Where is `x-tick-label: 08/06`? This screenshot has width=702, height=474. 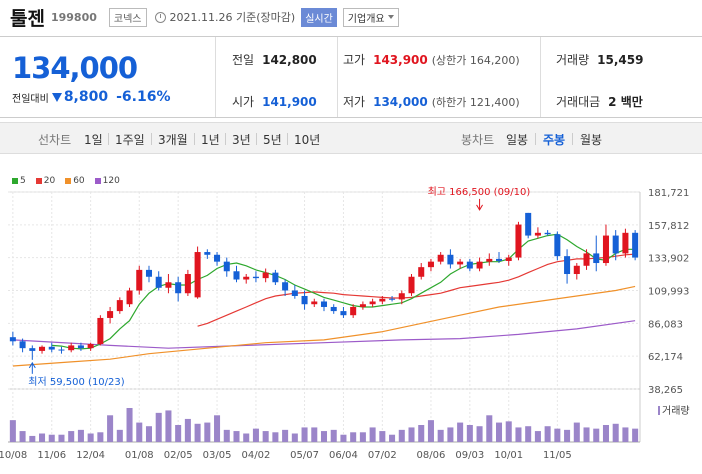 x-tick-label: 08/06 is located at coordinates (431, 455).